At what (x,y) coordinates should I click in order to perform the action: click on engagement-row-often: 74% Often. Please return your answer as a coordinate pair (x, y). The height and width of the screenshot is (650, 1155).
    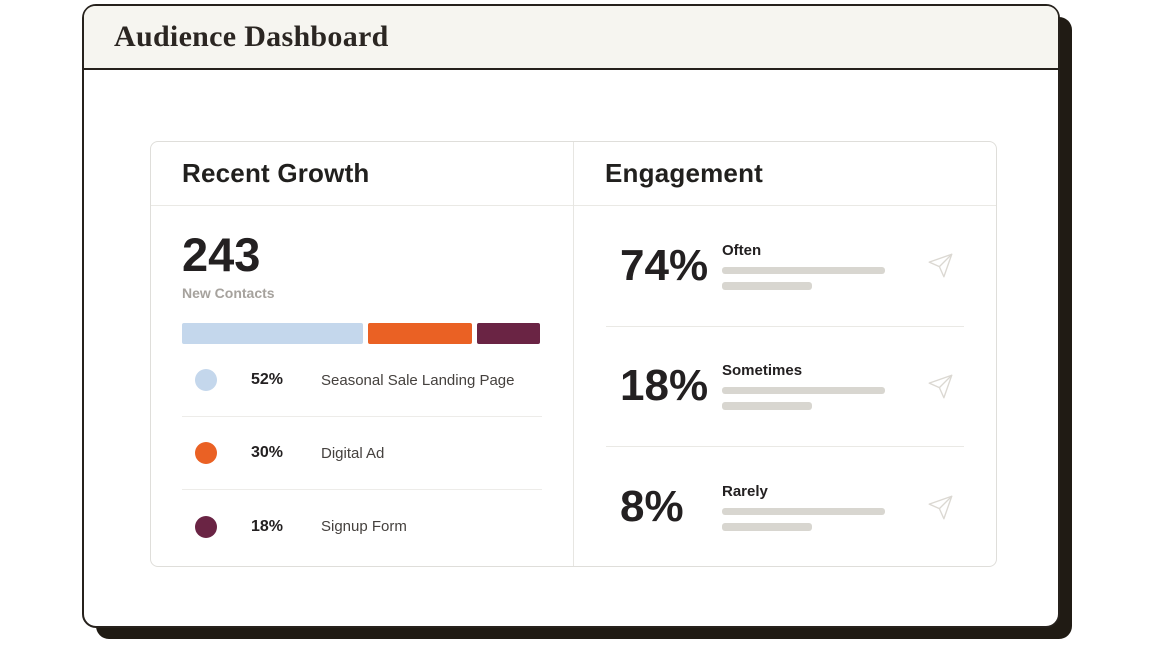
    Looking at the image, I should click on (785, 266).